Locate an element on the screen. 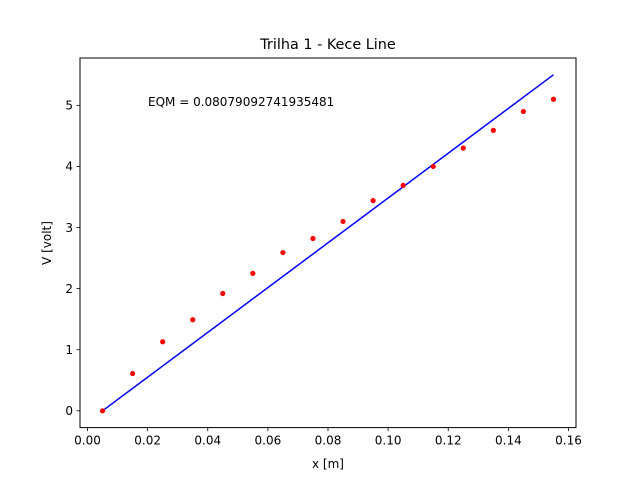 The image size is (640, 480). x-axis-label: x [m] is located at coordinates (328, 464).